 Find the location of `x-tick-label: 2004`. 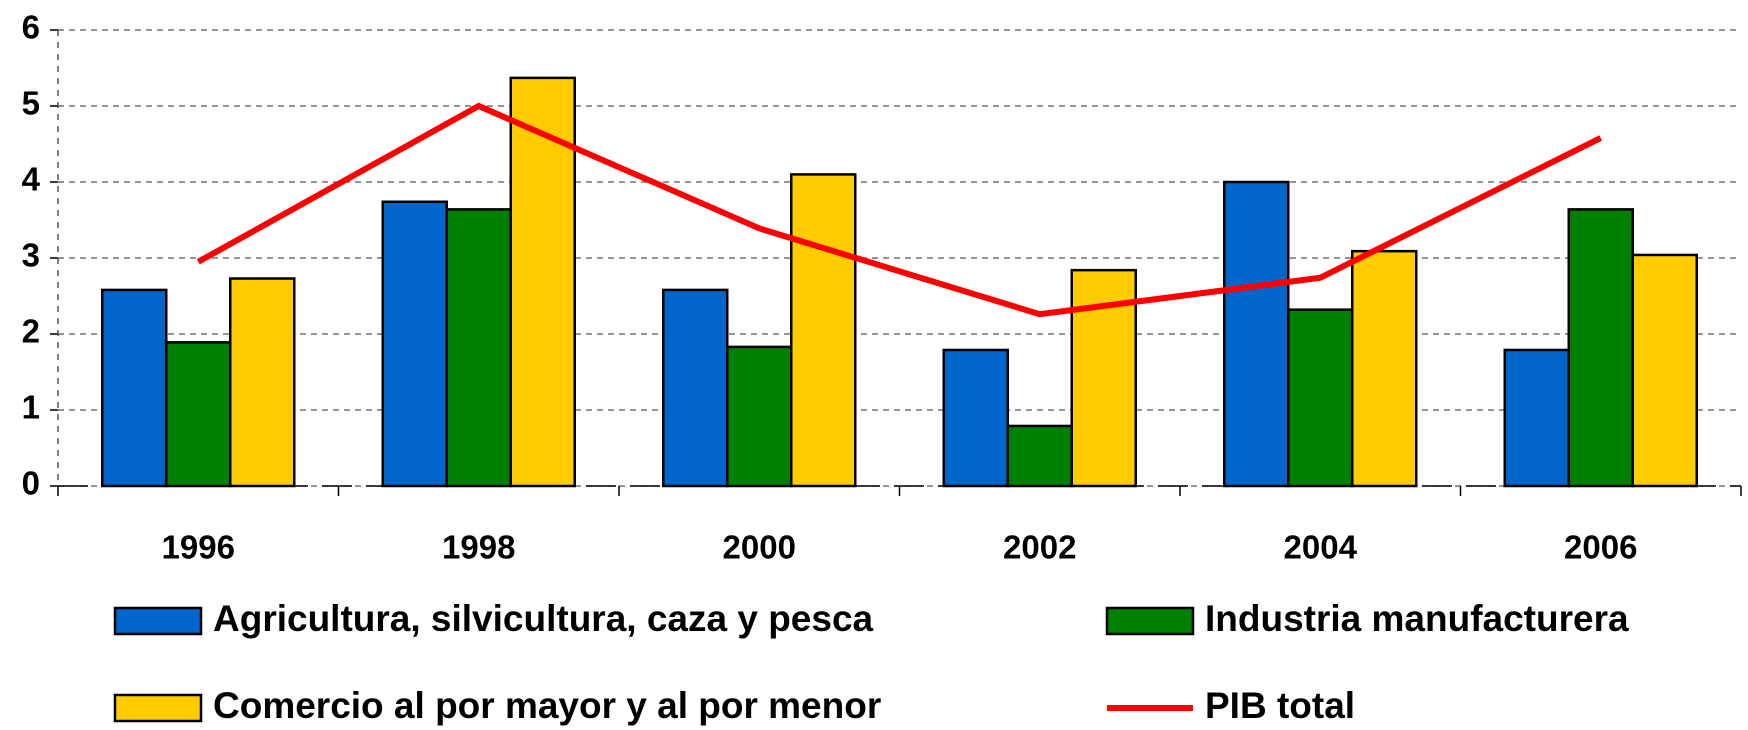

x-tick-label: 2004 is located at coordinates (1321, 547).